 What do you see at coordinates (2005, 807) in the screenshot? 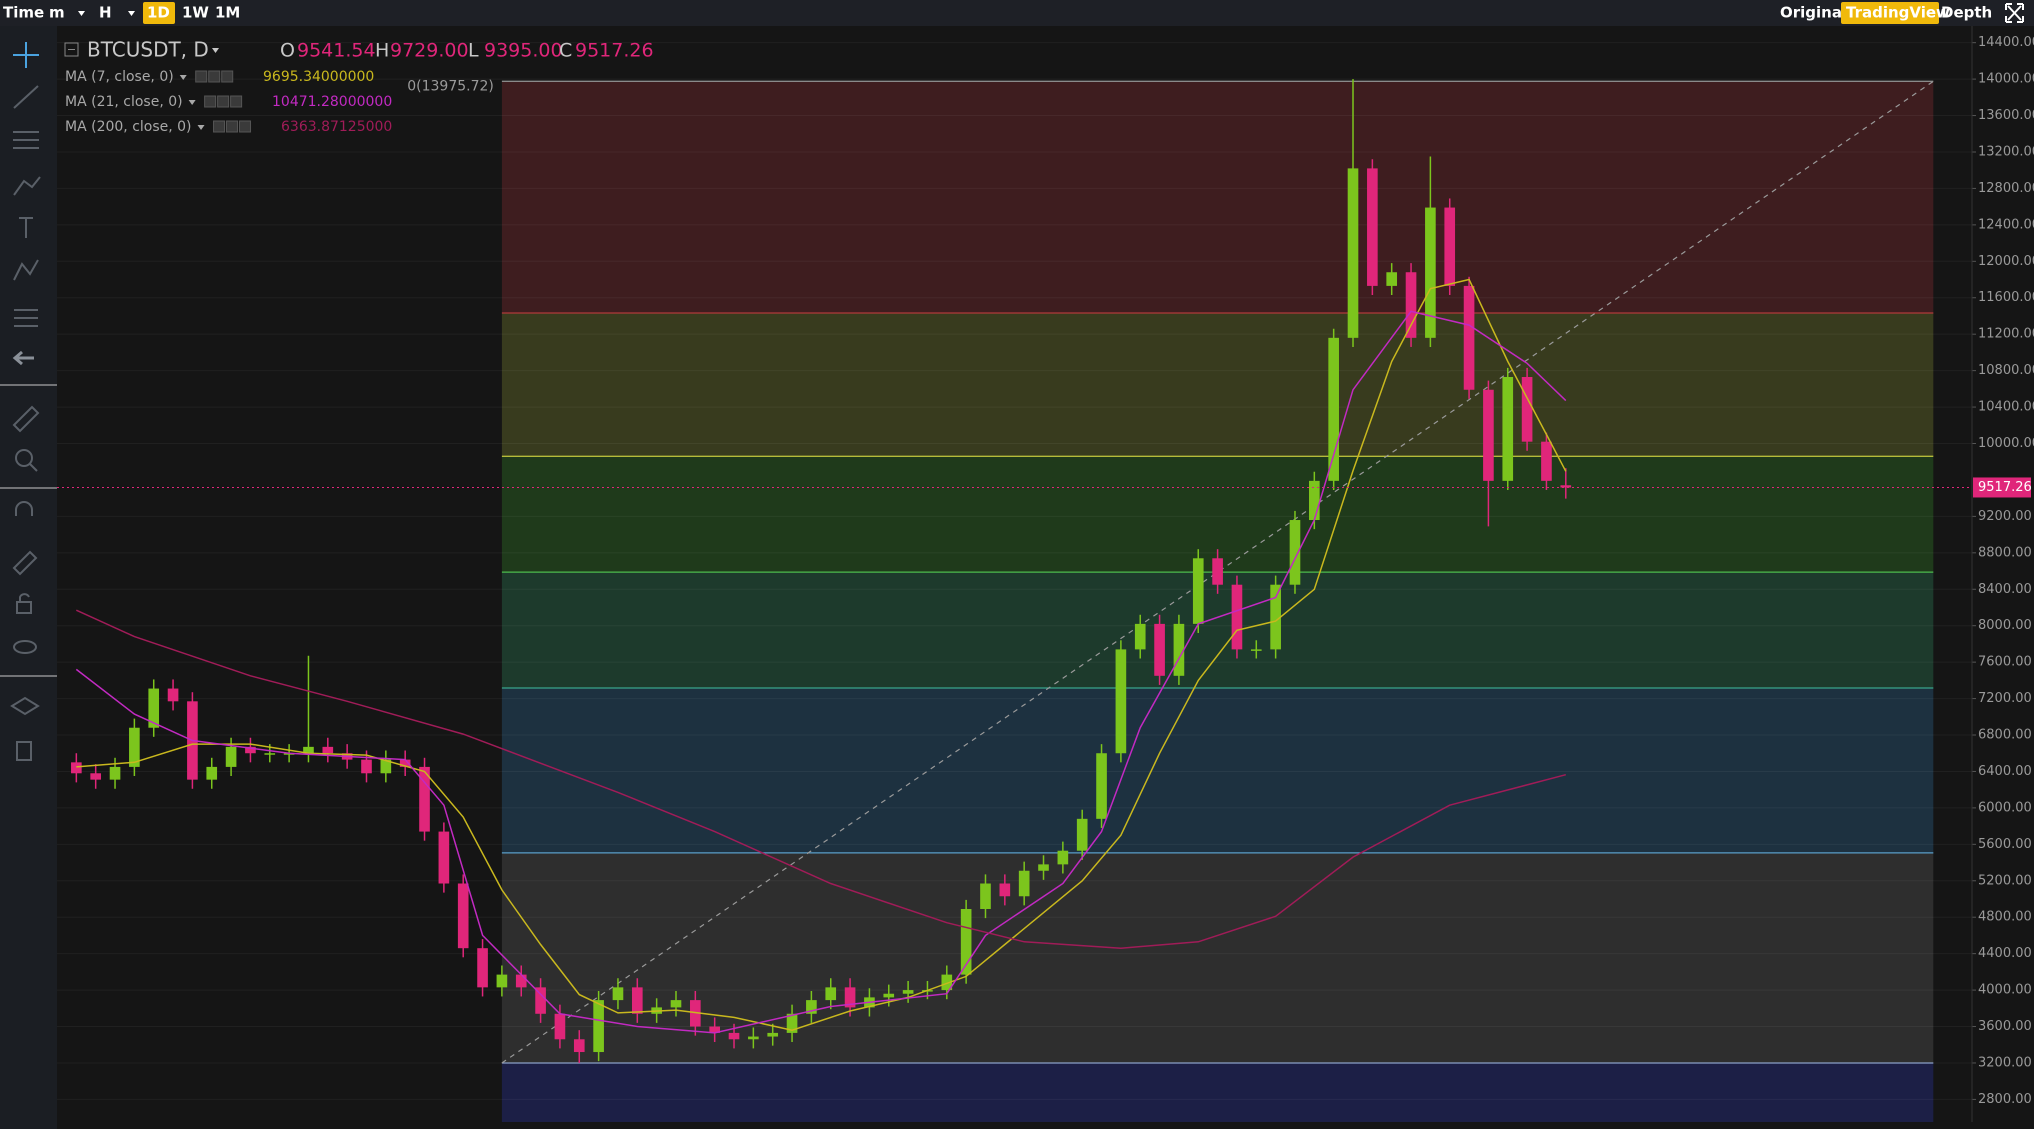
I see `y-tick-label: 6000.00` at bounding box center [2005, 807].